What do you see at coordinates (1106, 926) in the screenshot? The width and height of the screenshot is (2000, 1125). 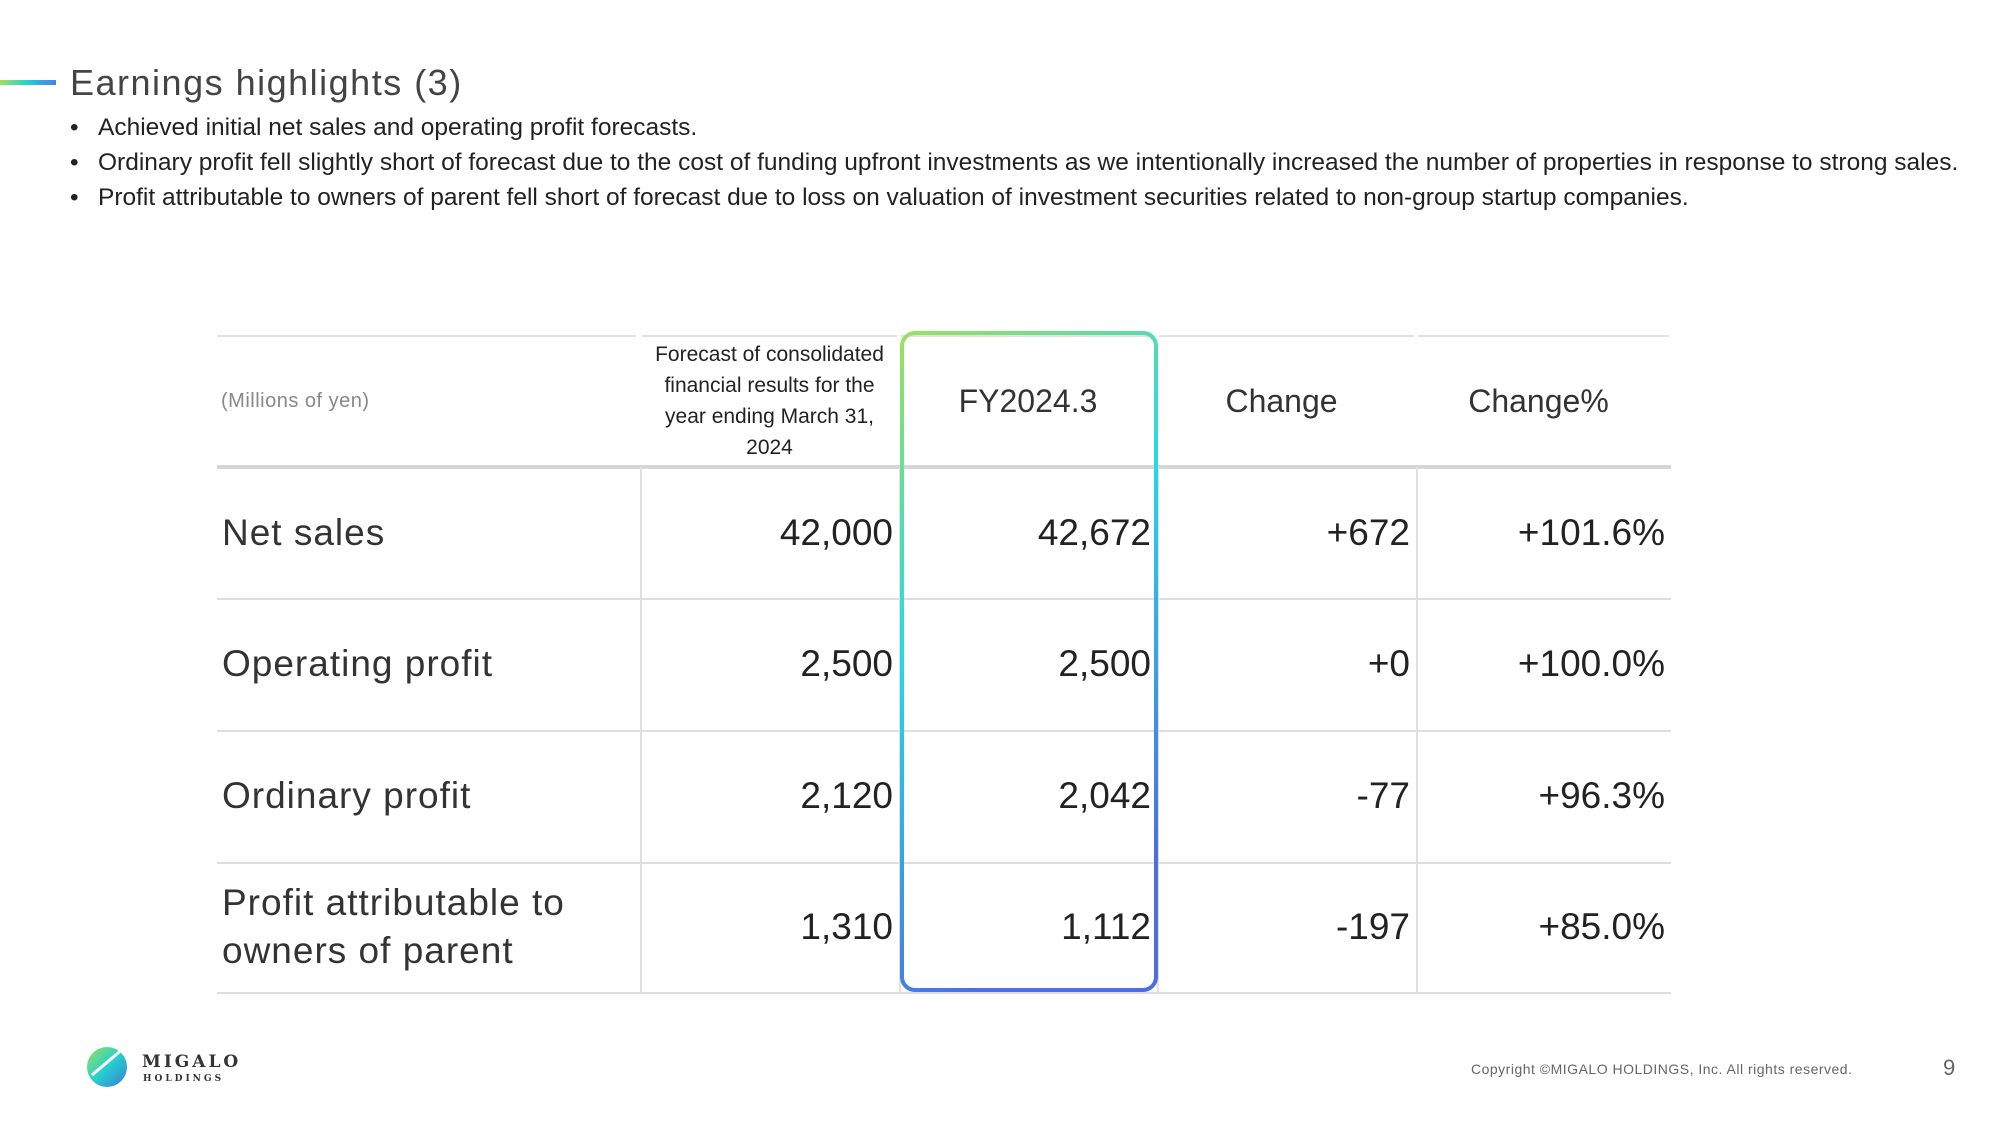 I see `cell-value: 1,112` at bounding box center [1106, 926].